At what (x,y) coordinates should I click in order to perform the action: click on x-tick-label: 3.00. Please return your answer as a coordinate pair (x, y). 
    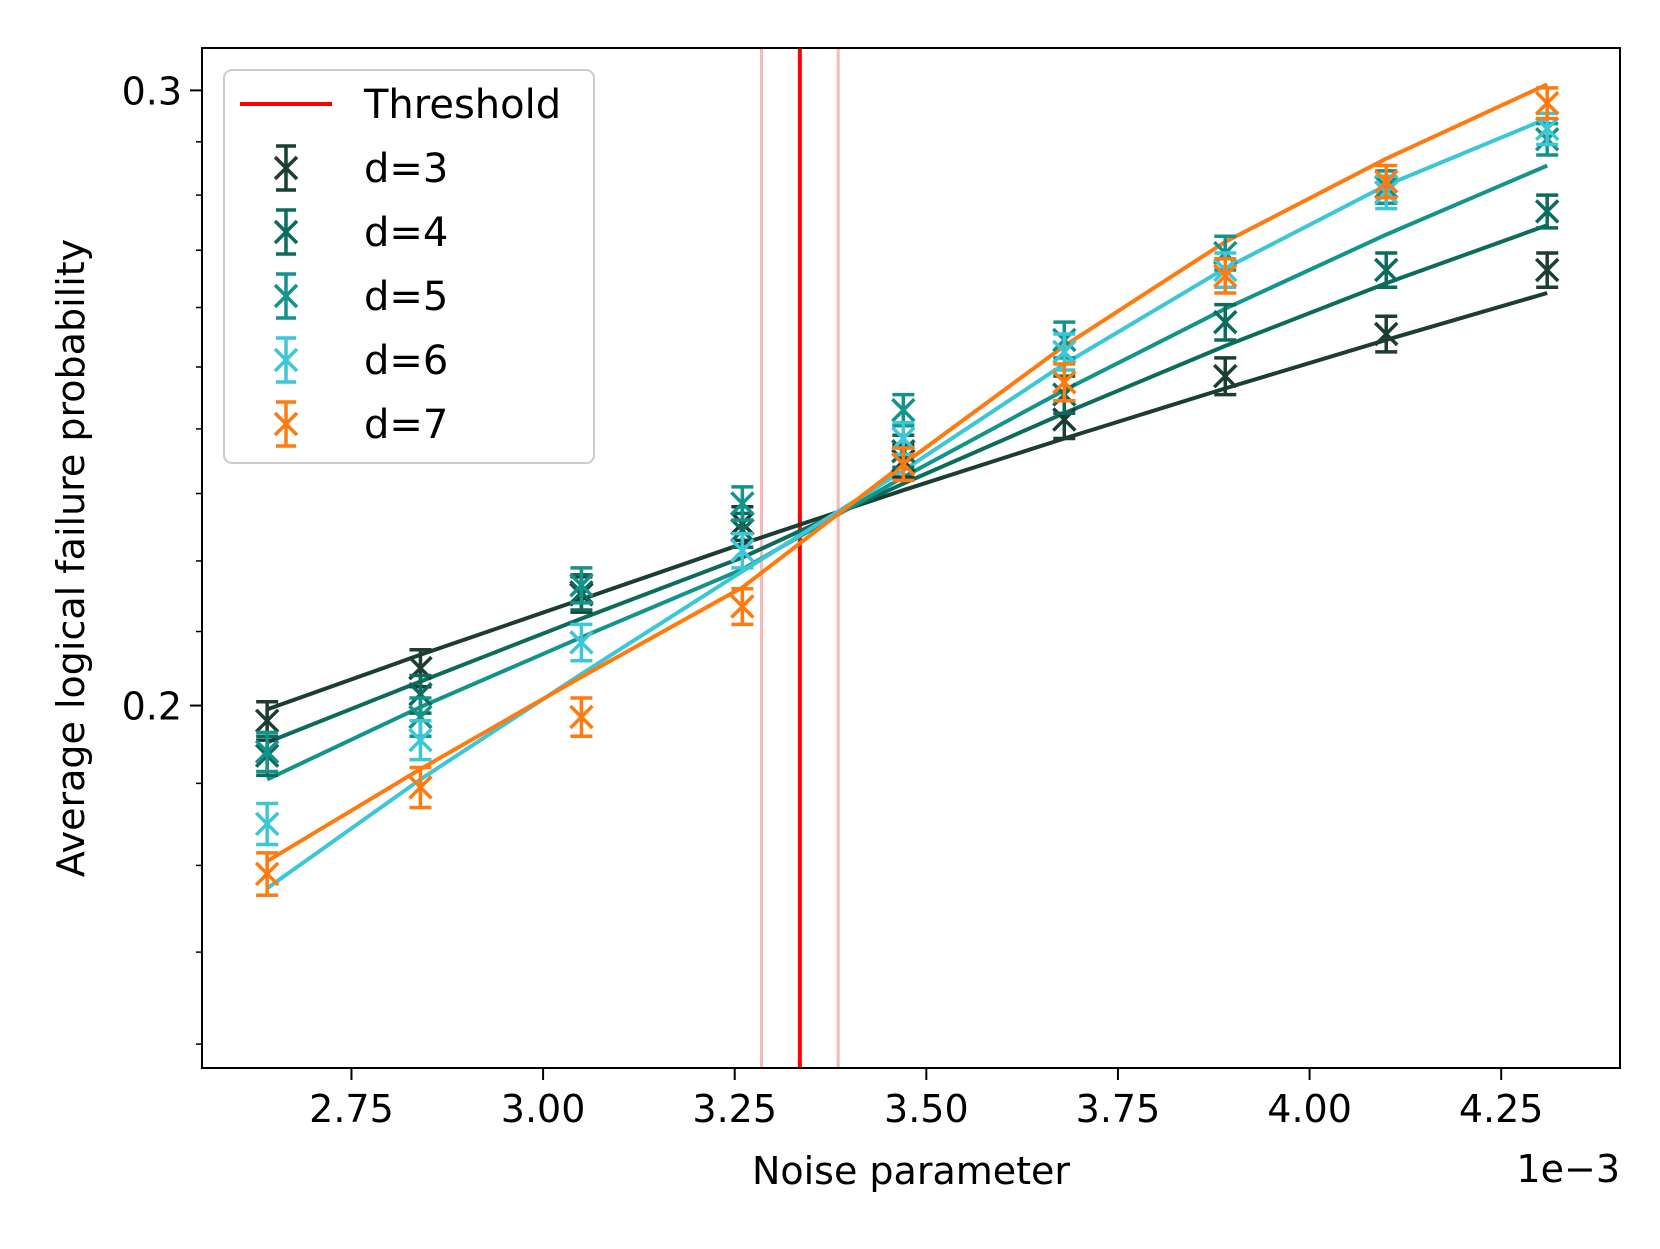
    Looking at the image, I should click on (543, 1109).